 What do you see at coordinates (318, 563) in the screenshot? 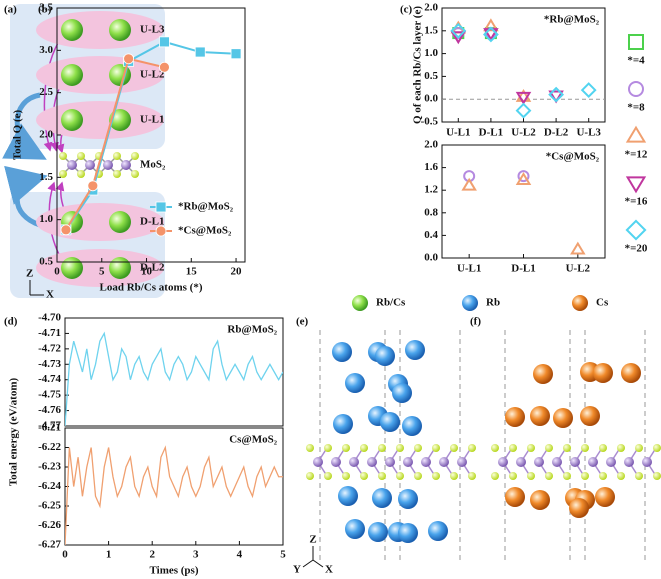
I see `axis-arrow` at bounding box center [318, 563].